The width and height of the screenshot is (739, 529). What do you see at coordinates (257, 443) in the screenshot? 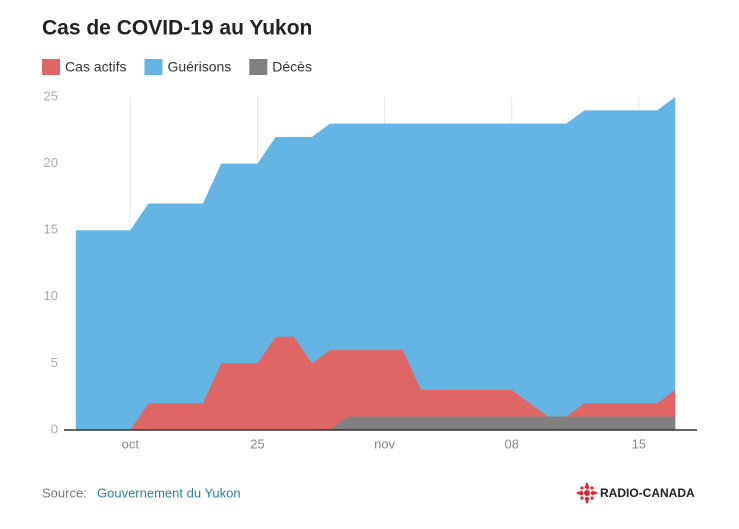
I see `x-tick-label: 25` at bounding box center [257, 443].